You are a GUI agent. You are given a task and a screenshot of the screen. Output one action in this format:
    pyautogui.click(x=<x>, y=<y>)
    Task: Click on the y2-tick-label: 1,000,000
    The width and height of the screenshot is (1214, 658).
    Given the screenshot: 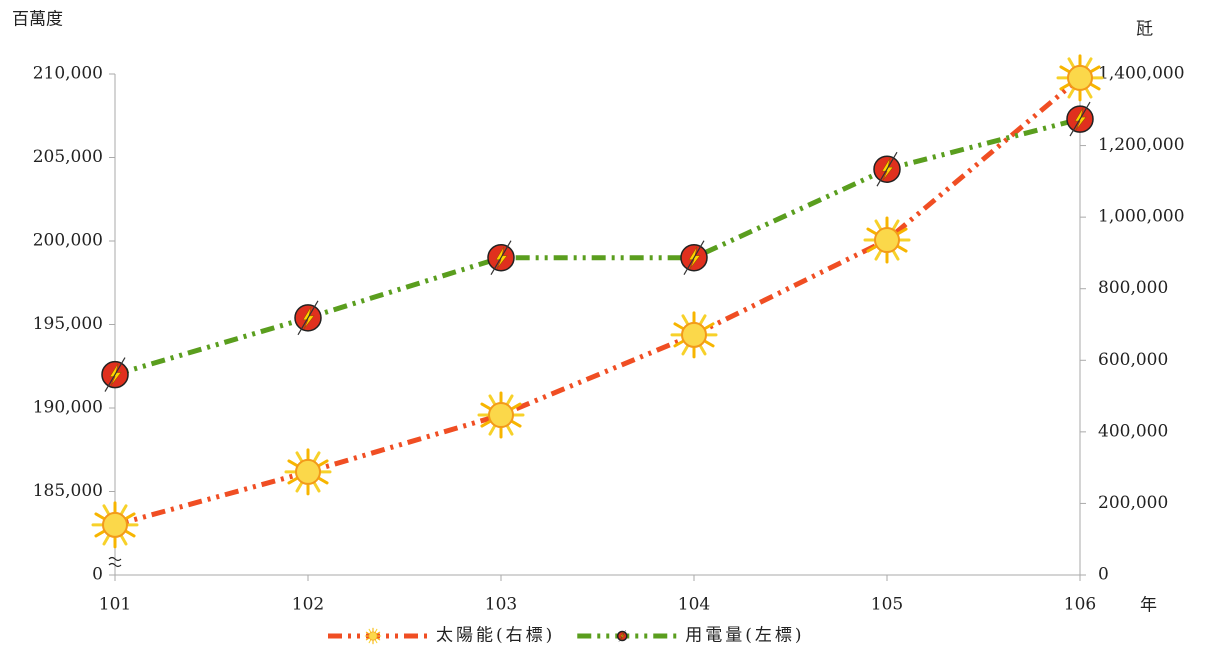 What is the action you would take?
    pyautogui.click(x=1141, y=217)
    